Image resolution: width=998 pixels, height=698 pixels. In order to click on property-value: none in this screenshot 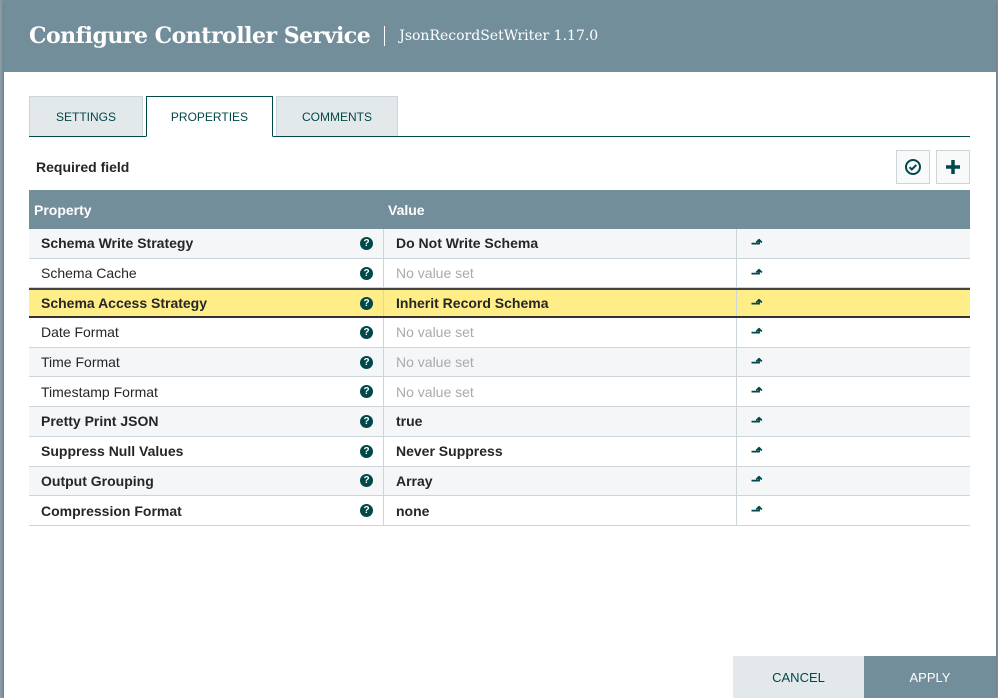, I will do `click(560, 510)`.